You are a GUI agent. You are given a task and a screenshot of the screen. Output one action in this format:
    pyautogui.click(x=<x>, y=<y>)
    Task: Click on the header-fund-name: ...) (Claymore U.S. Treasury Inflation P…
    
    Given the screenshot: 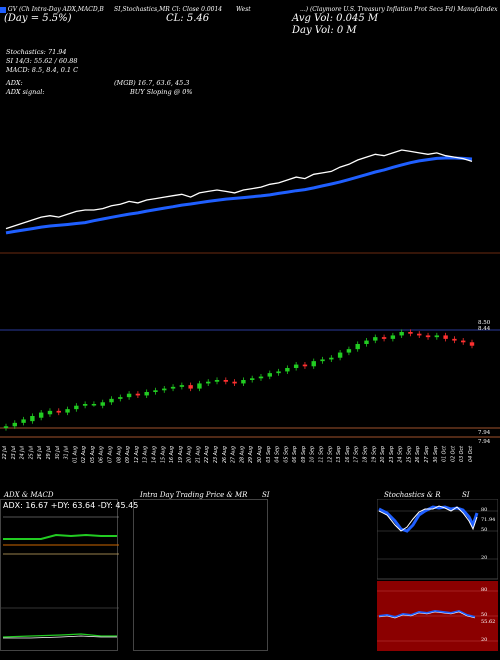 What is the action you would take?
    pyautogui.click(x=399, y=9)
    